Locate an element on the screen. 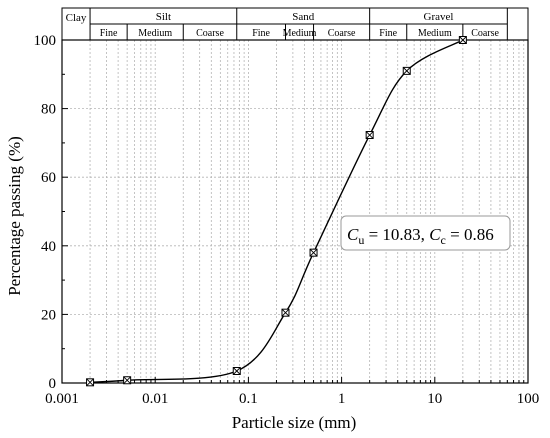 This screenshot has width=550, height=438. cu-value: = 10.83, is located at coordinates (396, 234).